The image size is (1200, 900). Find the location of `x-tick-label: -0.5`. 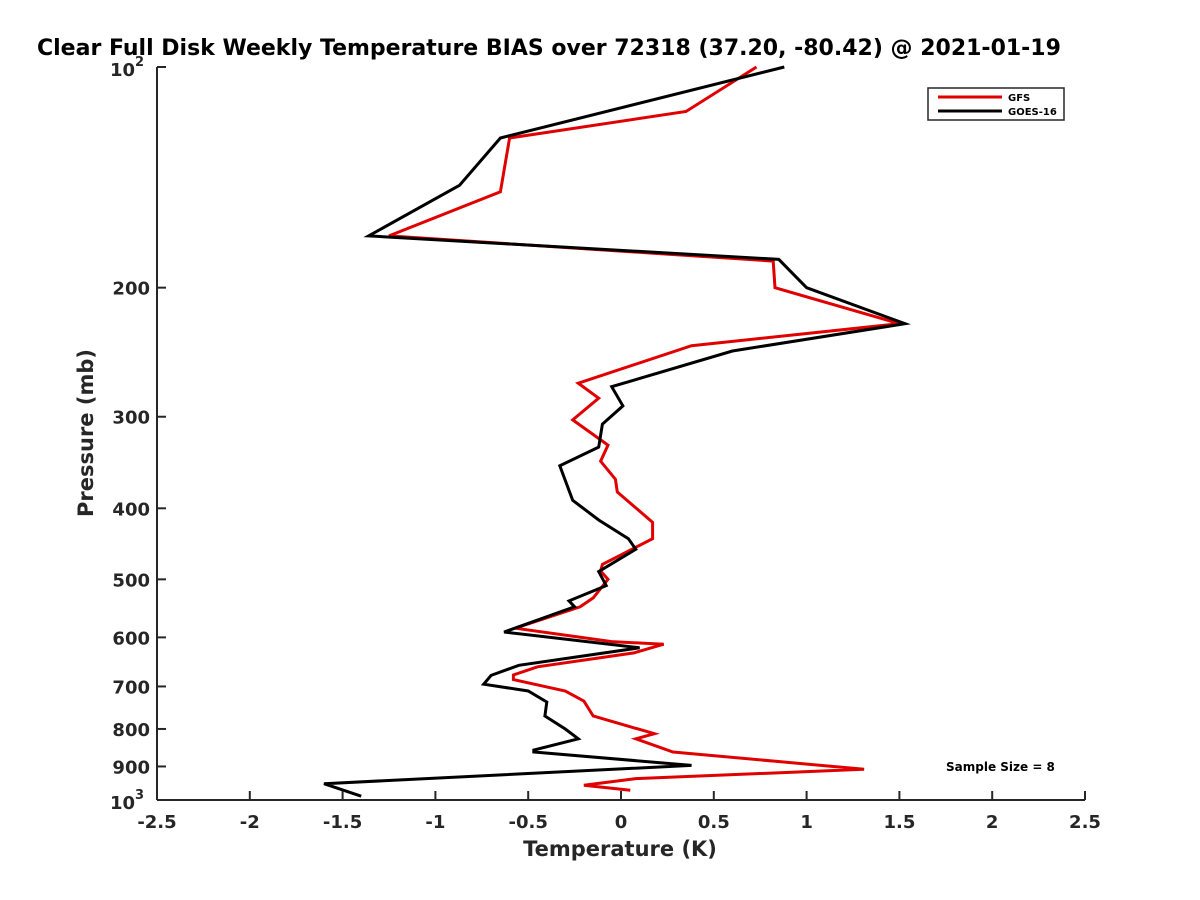

x-tick-label: -0.5 is located at coordinates (528, 822).